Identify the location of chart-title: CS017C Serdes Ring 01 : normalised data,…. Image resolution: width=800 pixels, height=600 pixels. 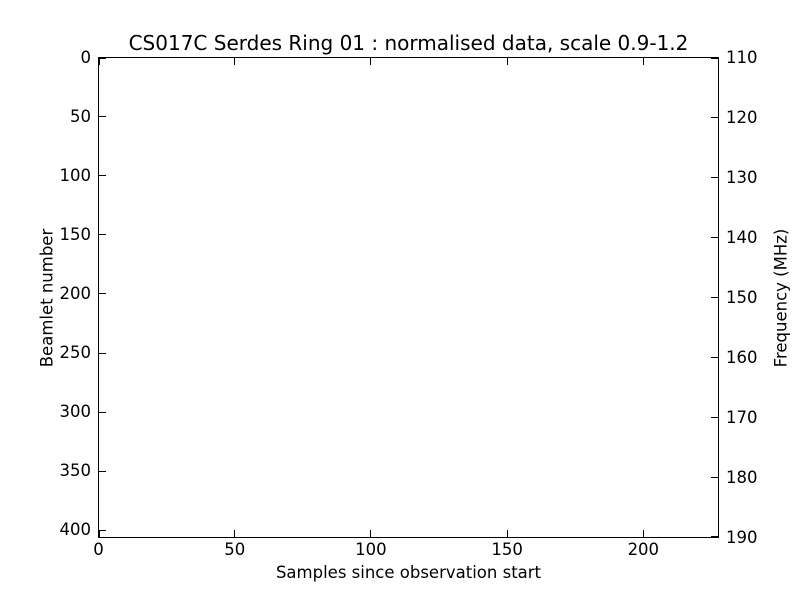
(408, 43).